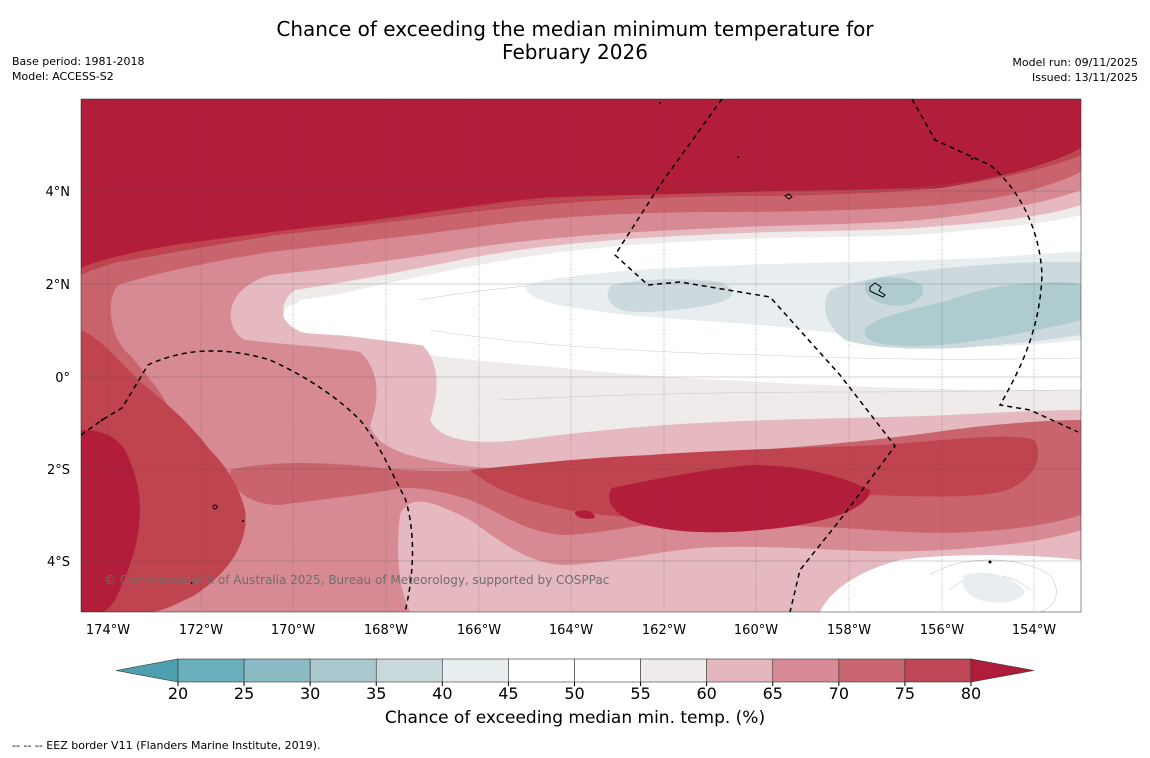 The width and height of the screenshot is (1150, 758). Describe the element at coordinates (849, 630) in the screenshot. I see `lon-tick-label: 158°W` at that location.